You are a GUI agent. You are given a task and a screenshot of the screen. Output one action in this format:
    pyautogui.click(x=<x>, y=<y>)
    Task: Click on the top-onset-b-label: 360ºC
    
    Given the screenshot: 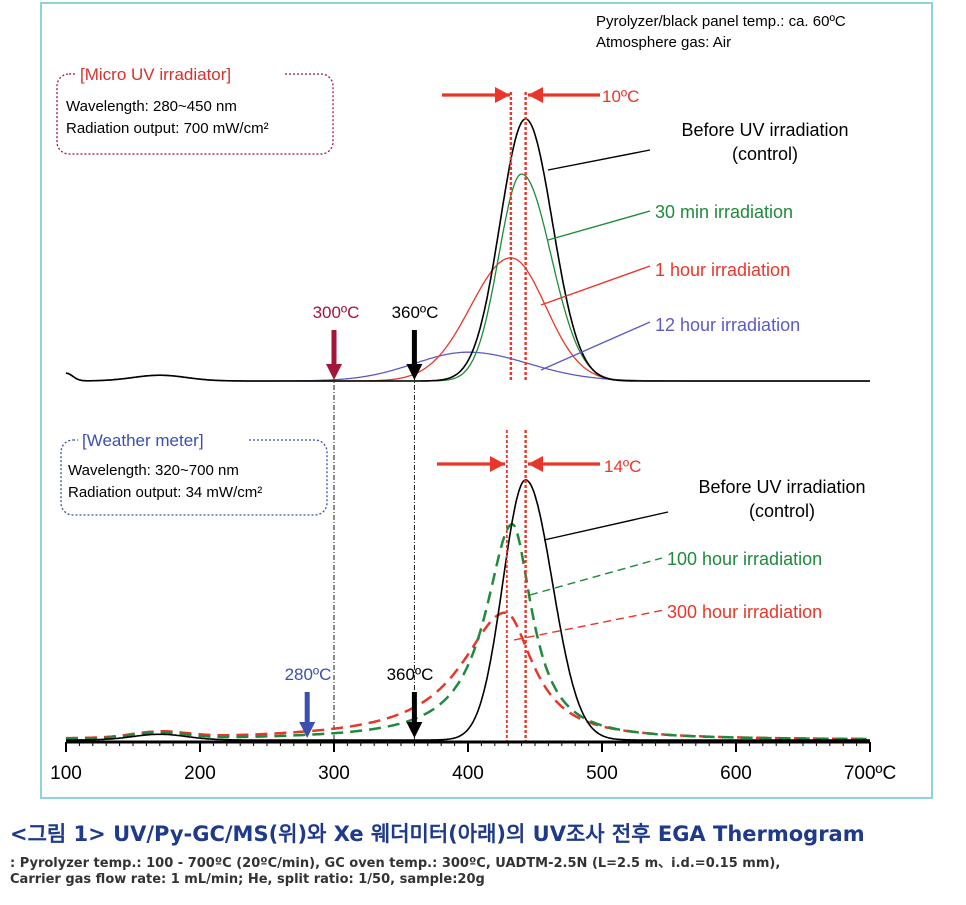 What is the action you would take?
    pyautogui.click(x=415, y=312)
    